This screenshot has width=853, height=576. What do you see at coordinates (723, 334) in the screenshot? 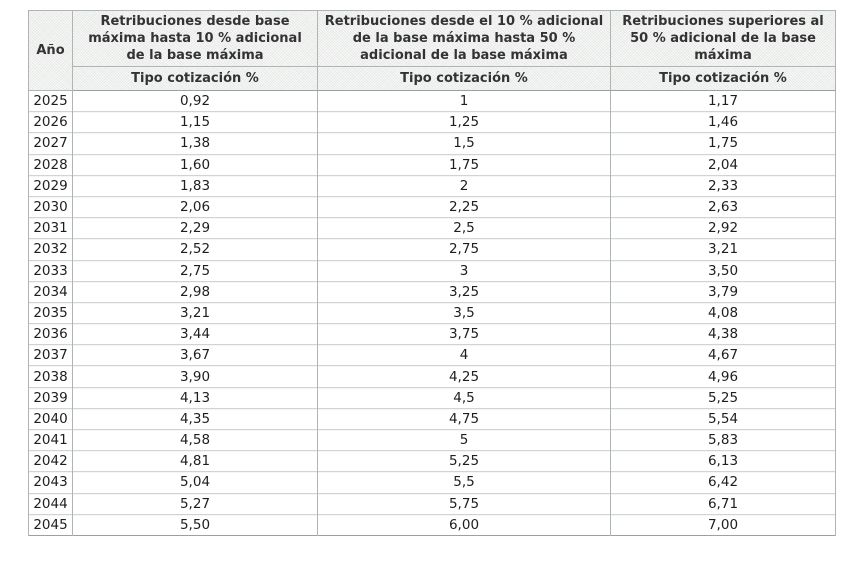
I see `value-cell: 4,38` at bounding box center [723, 334].